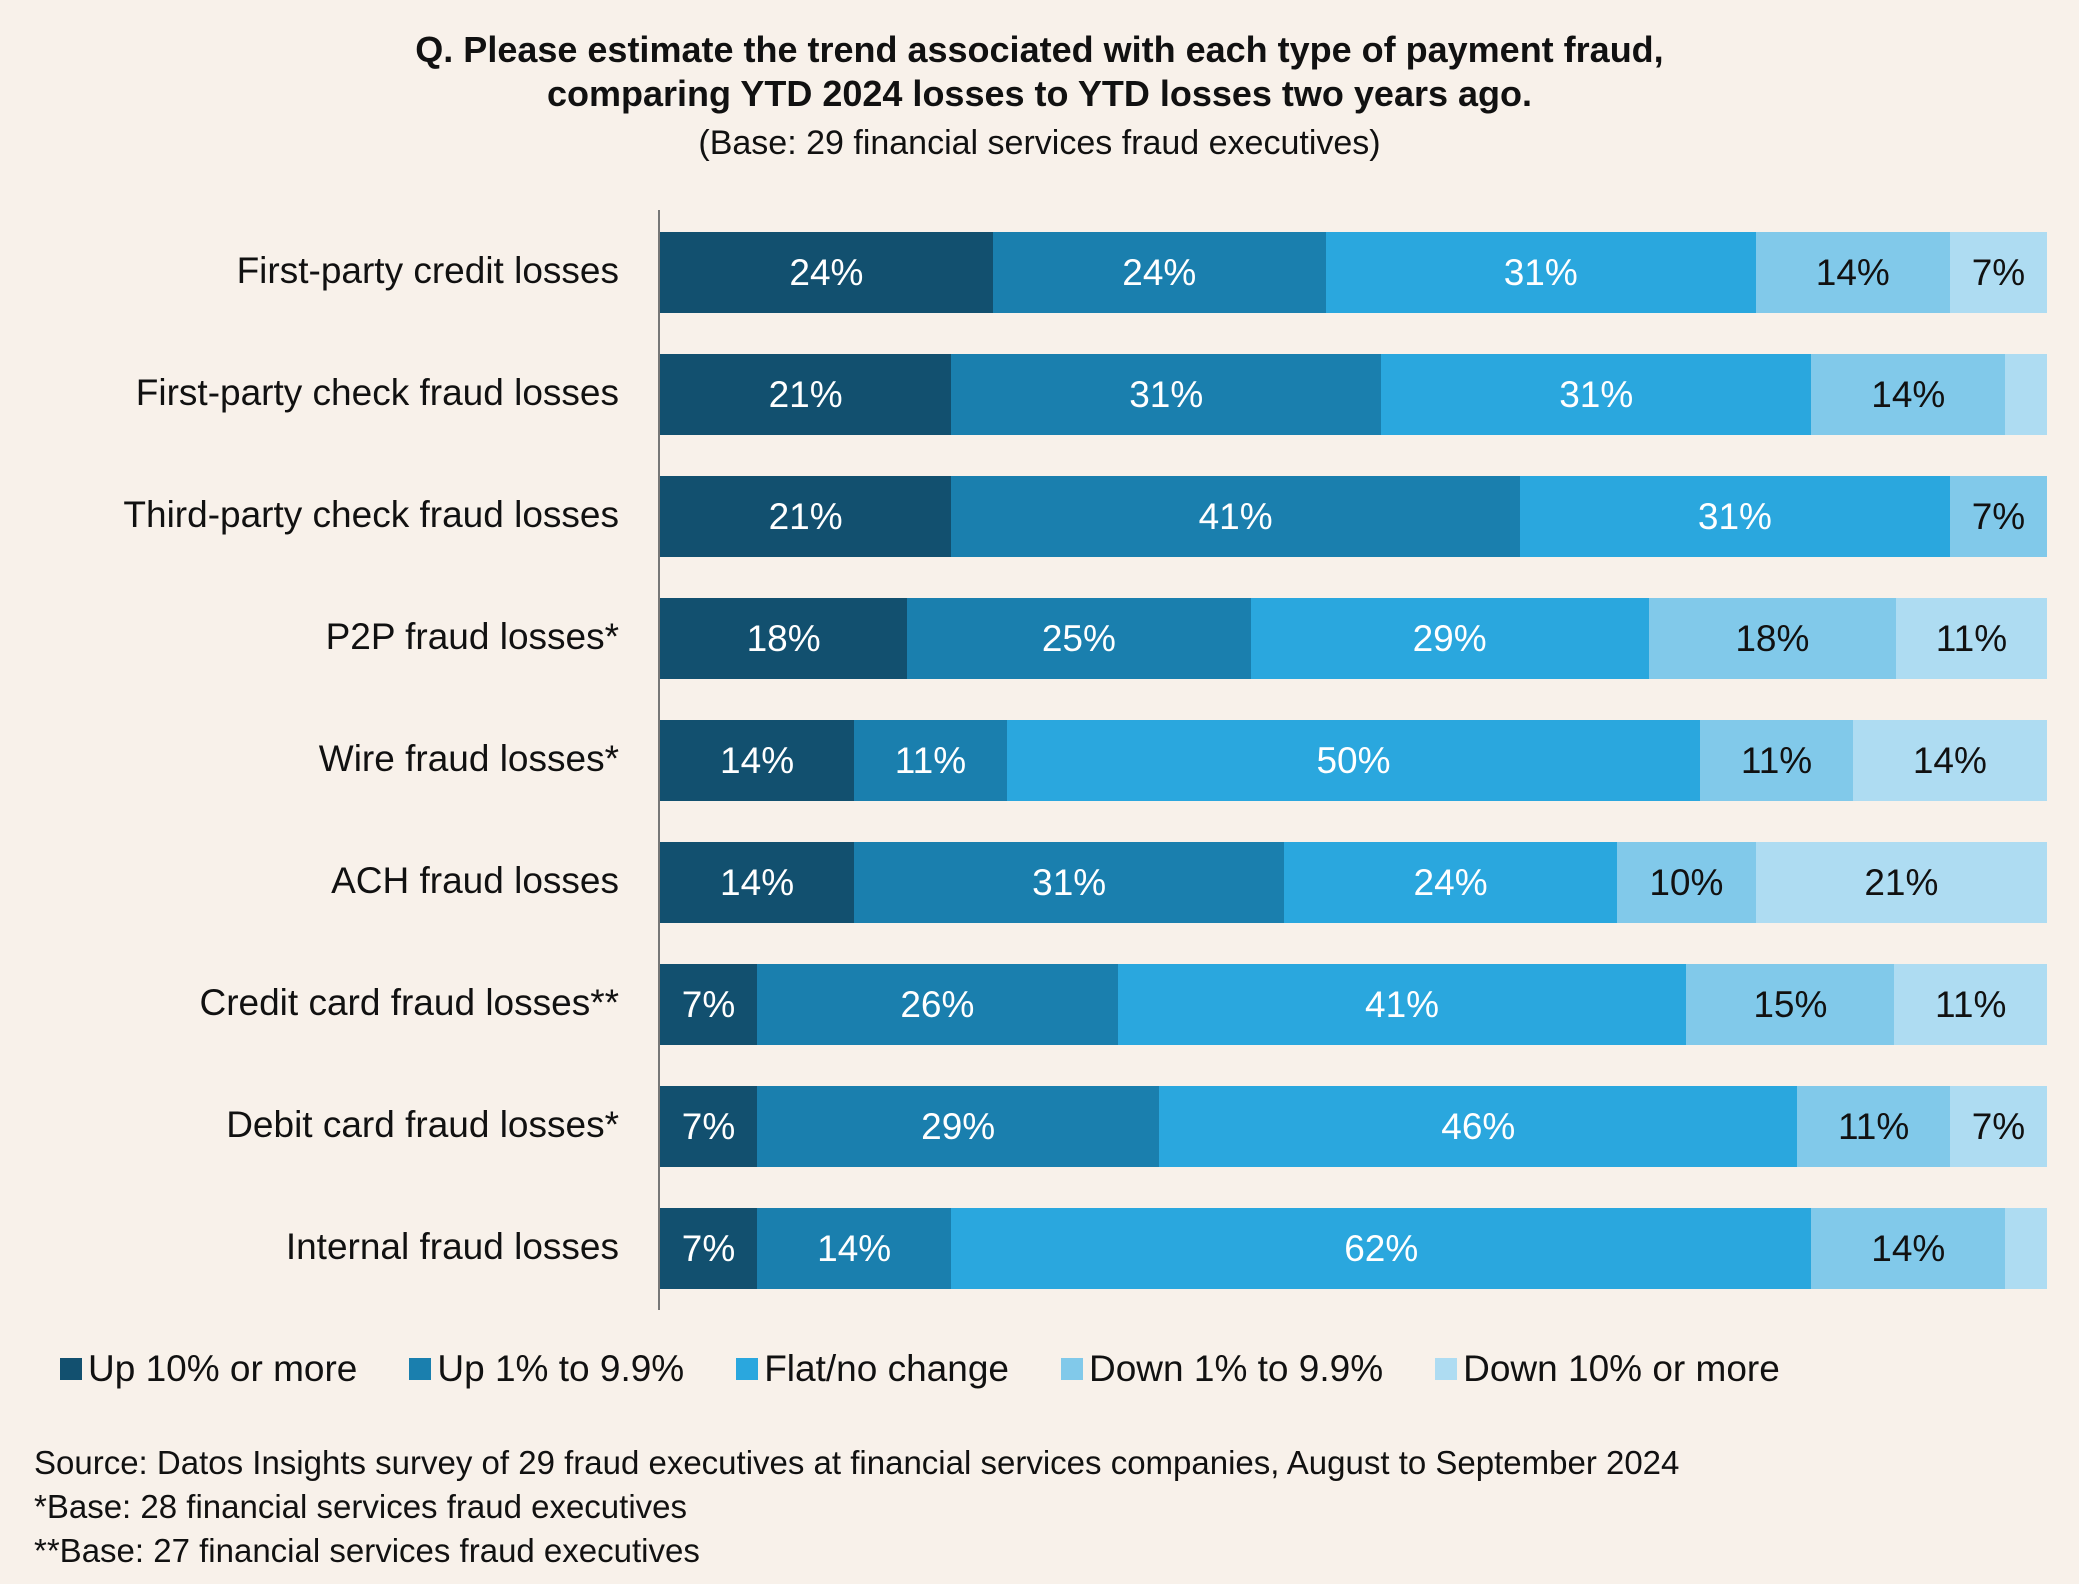  I want to click on bar-segment: 41%, so click(1235, 516).